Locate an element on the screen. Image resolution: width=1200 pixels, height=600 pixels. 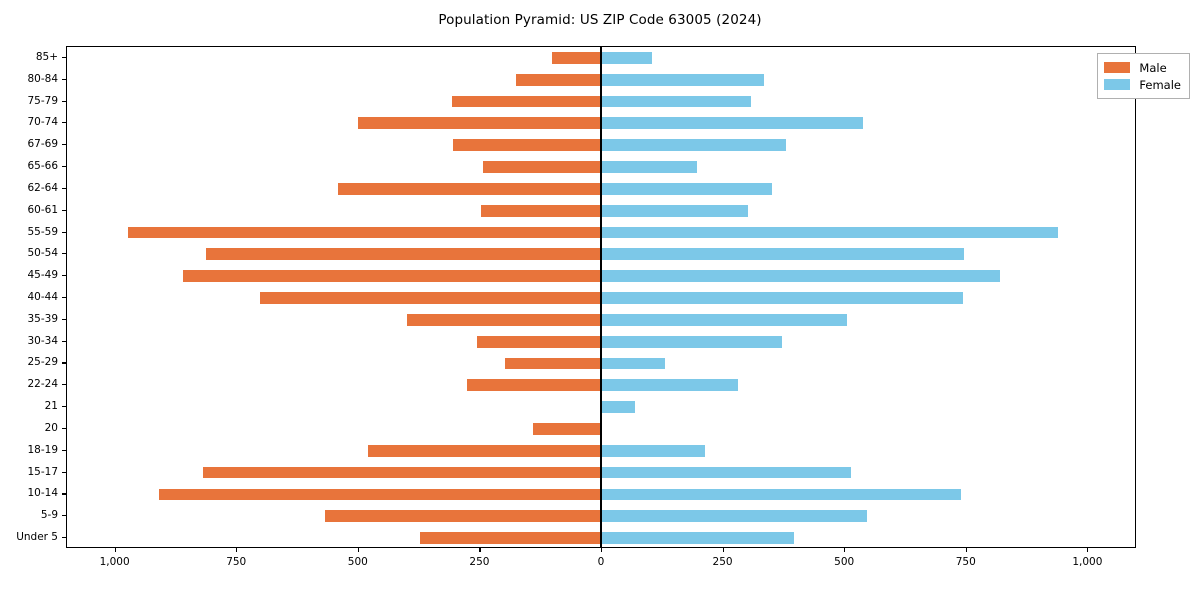
y-axis-label: 15-17 is located at coordinates (42, 471).